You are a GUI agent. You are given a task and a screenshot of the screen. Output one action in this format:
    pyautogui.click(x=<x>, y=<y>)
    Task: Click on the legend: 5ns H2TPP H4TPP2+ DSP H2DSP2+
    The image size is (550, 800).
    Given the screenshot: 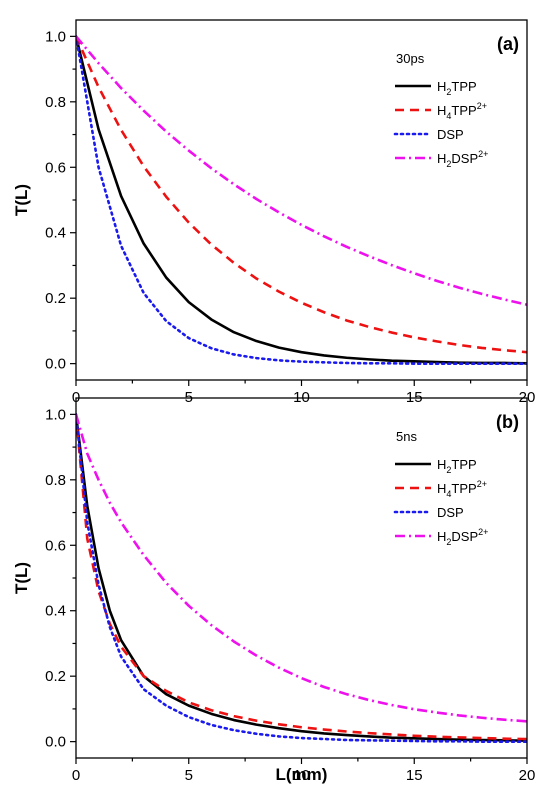 What is the action you would take?
    pyautogui.click(x=440, y=488)
    